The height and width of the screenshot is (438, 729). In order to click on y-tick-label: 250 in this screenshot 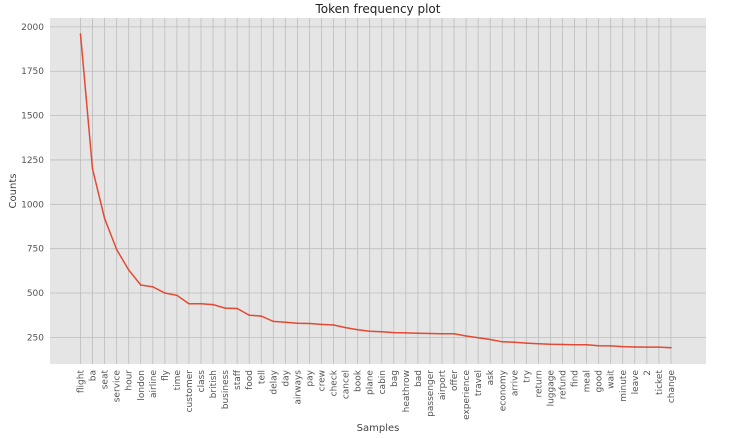, I will do `click(35, 338)`.